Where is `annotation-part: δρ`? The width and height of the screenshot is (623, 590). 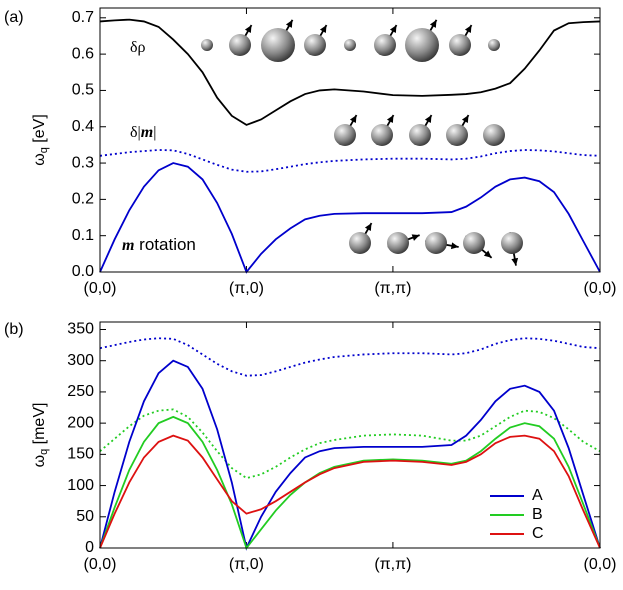
annotation-part: δρ is located at coordinates (138, 47).